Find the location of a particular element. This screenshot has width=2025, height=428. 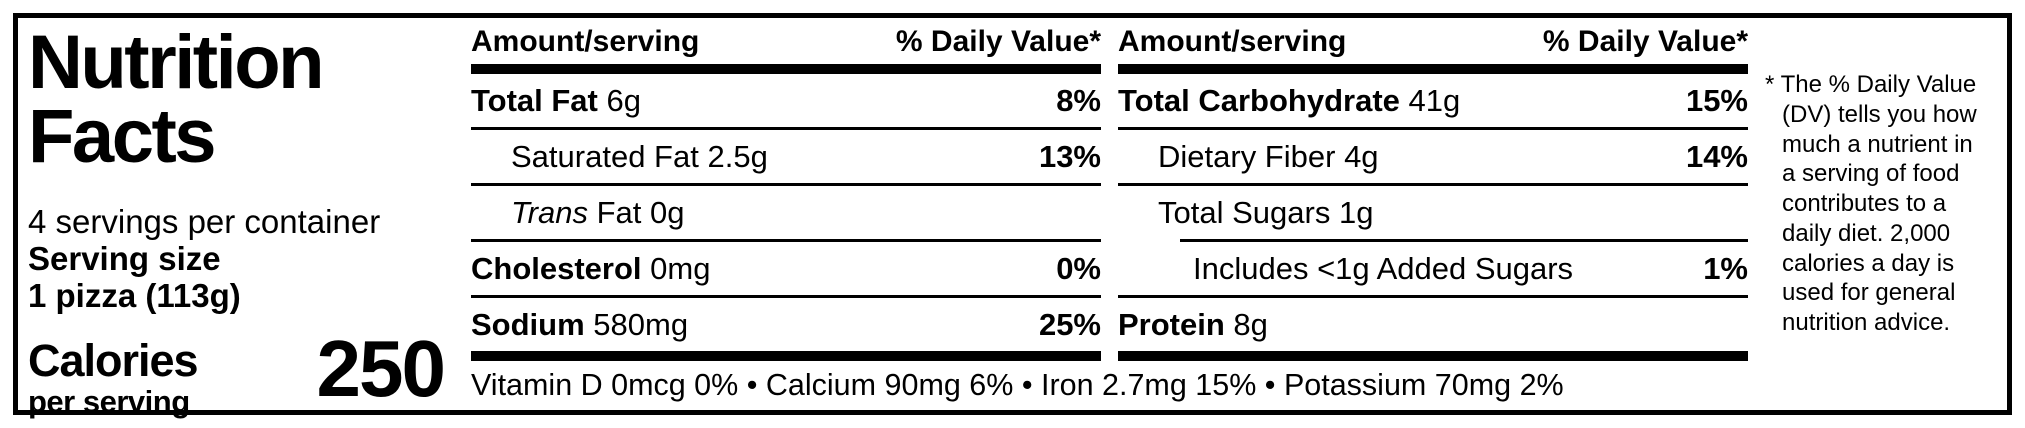

title-line-1: Nutrition is located at coordinates (176, 62).